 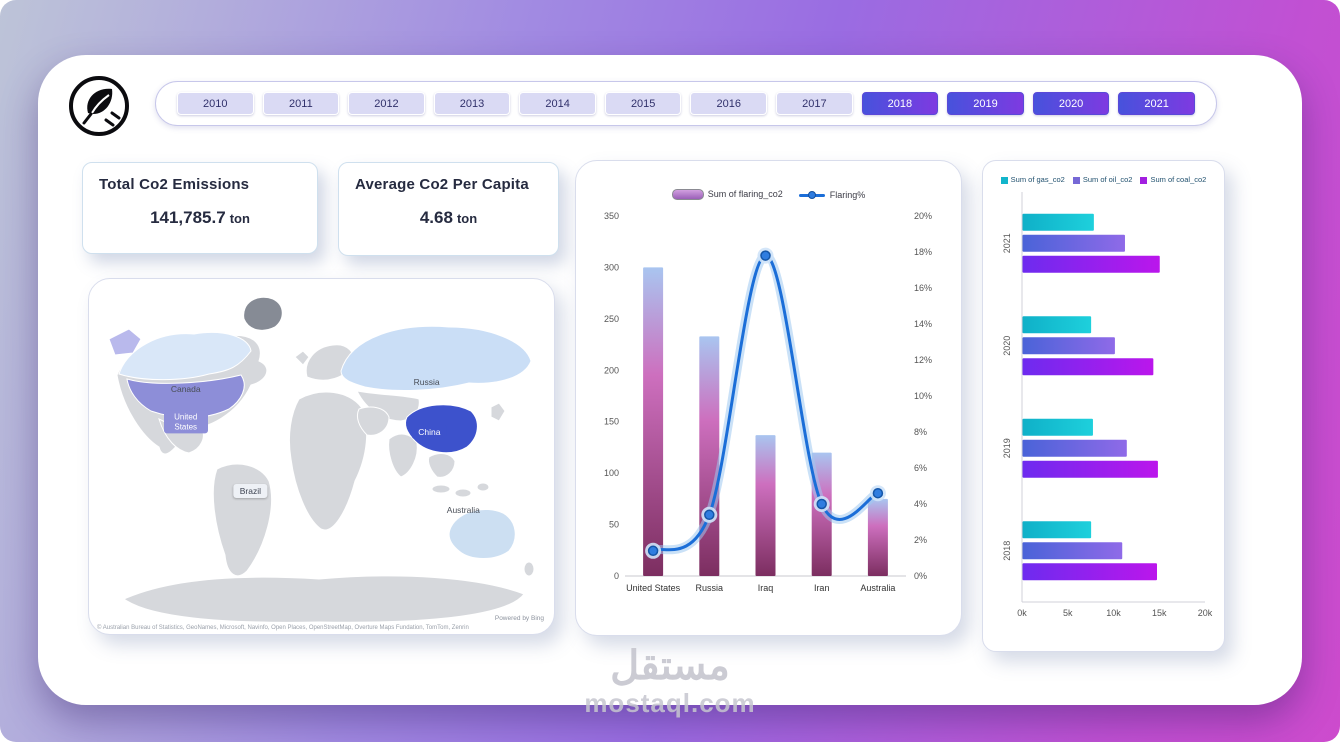 What do you see at coordinates (847, 194) in the screenshot?
I see `legend-label: Flaring%` at bounding box center [847, 194].